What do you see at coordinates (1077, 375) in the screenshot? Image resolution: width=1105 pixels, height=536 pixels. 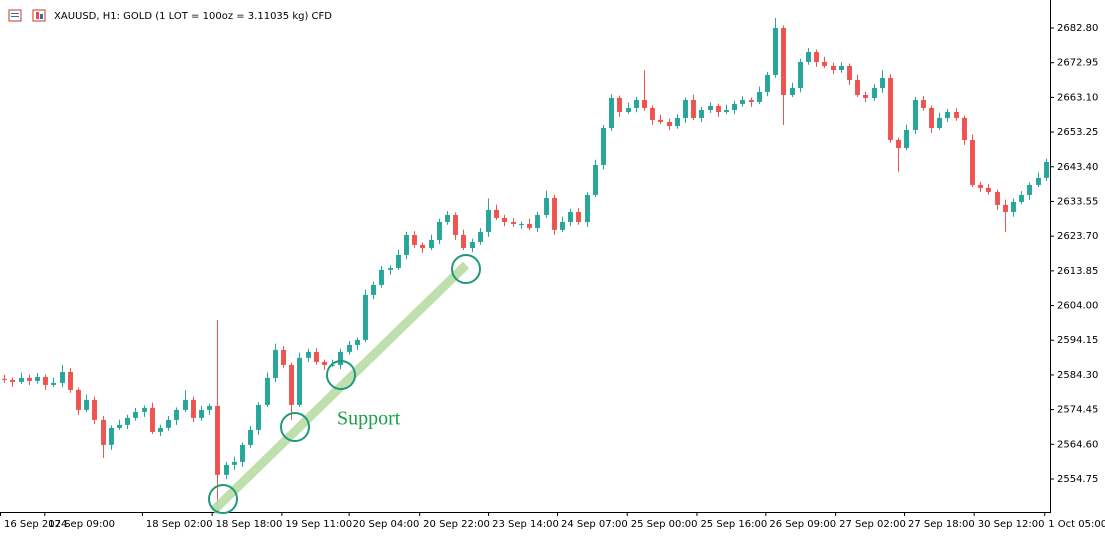 I see `y-tick-label: 2584.30` at bounding box center [1077, 375].